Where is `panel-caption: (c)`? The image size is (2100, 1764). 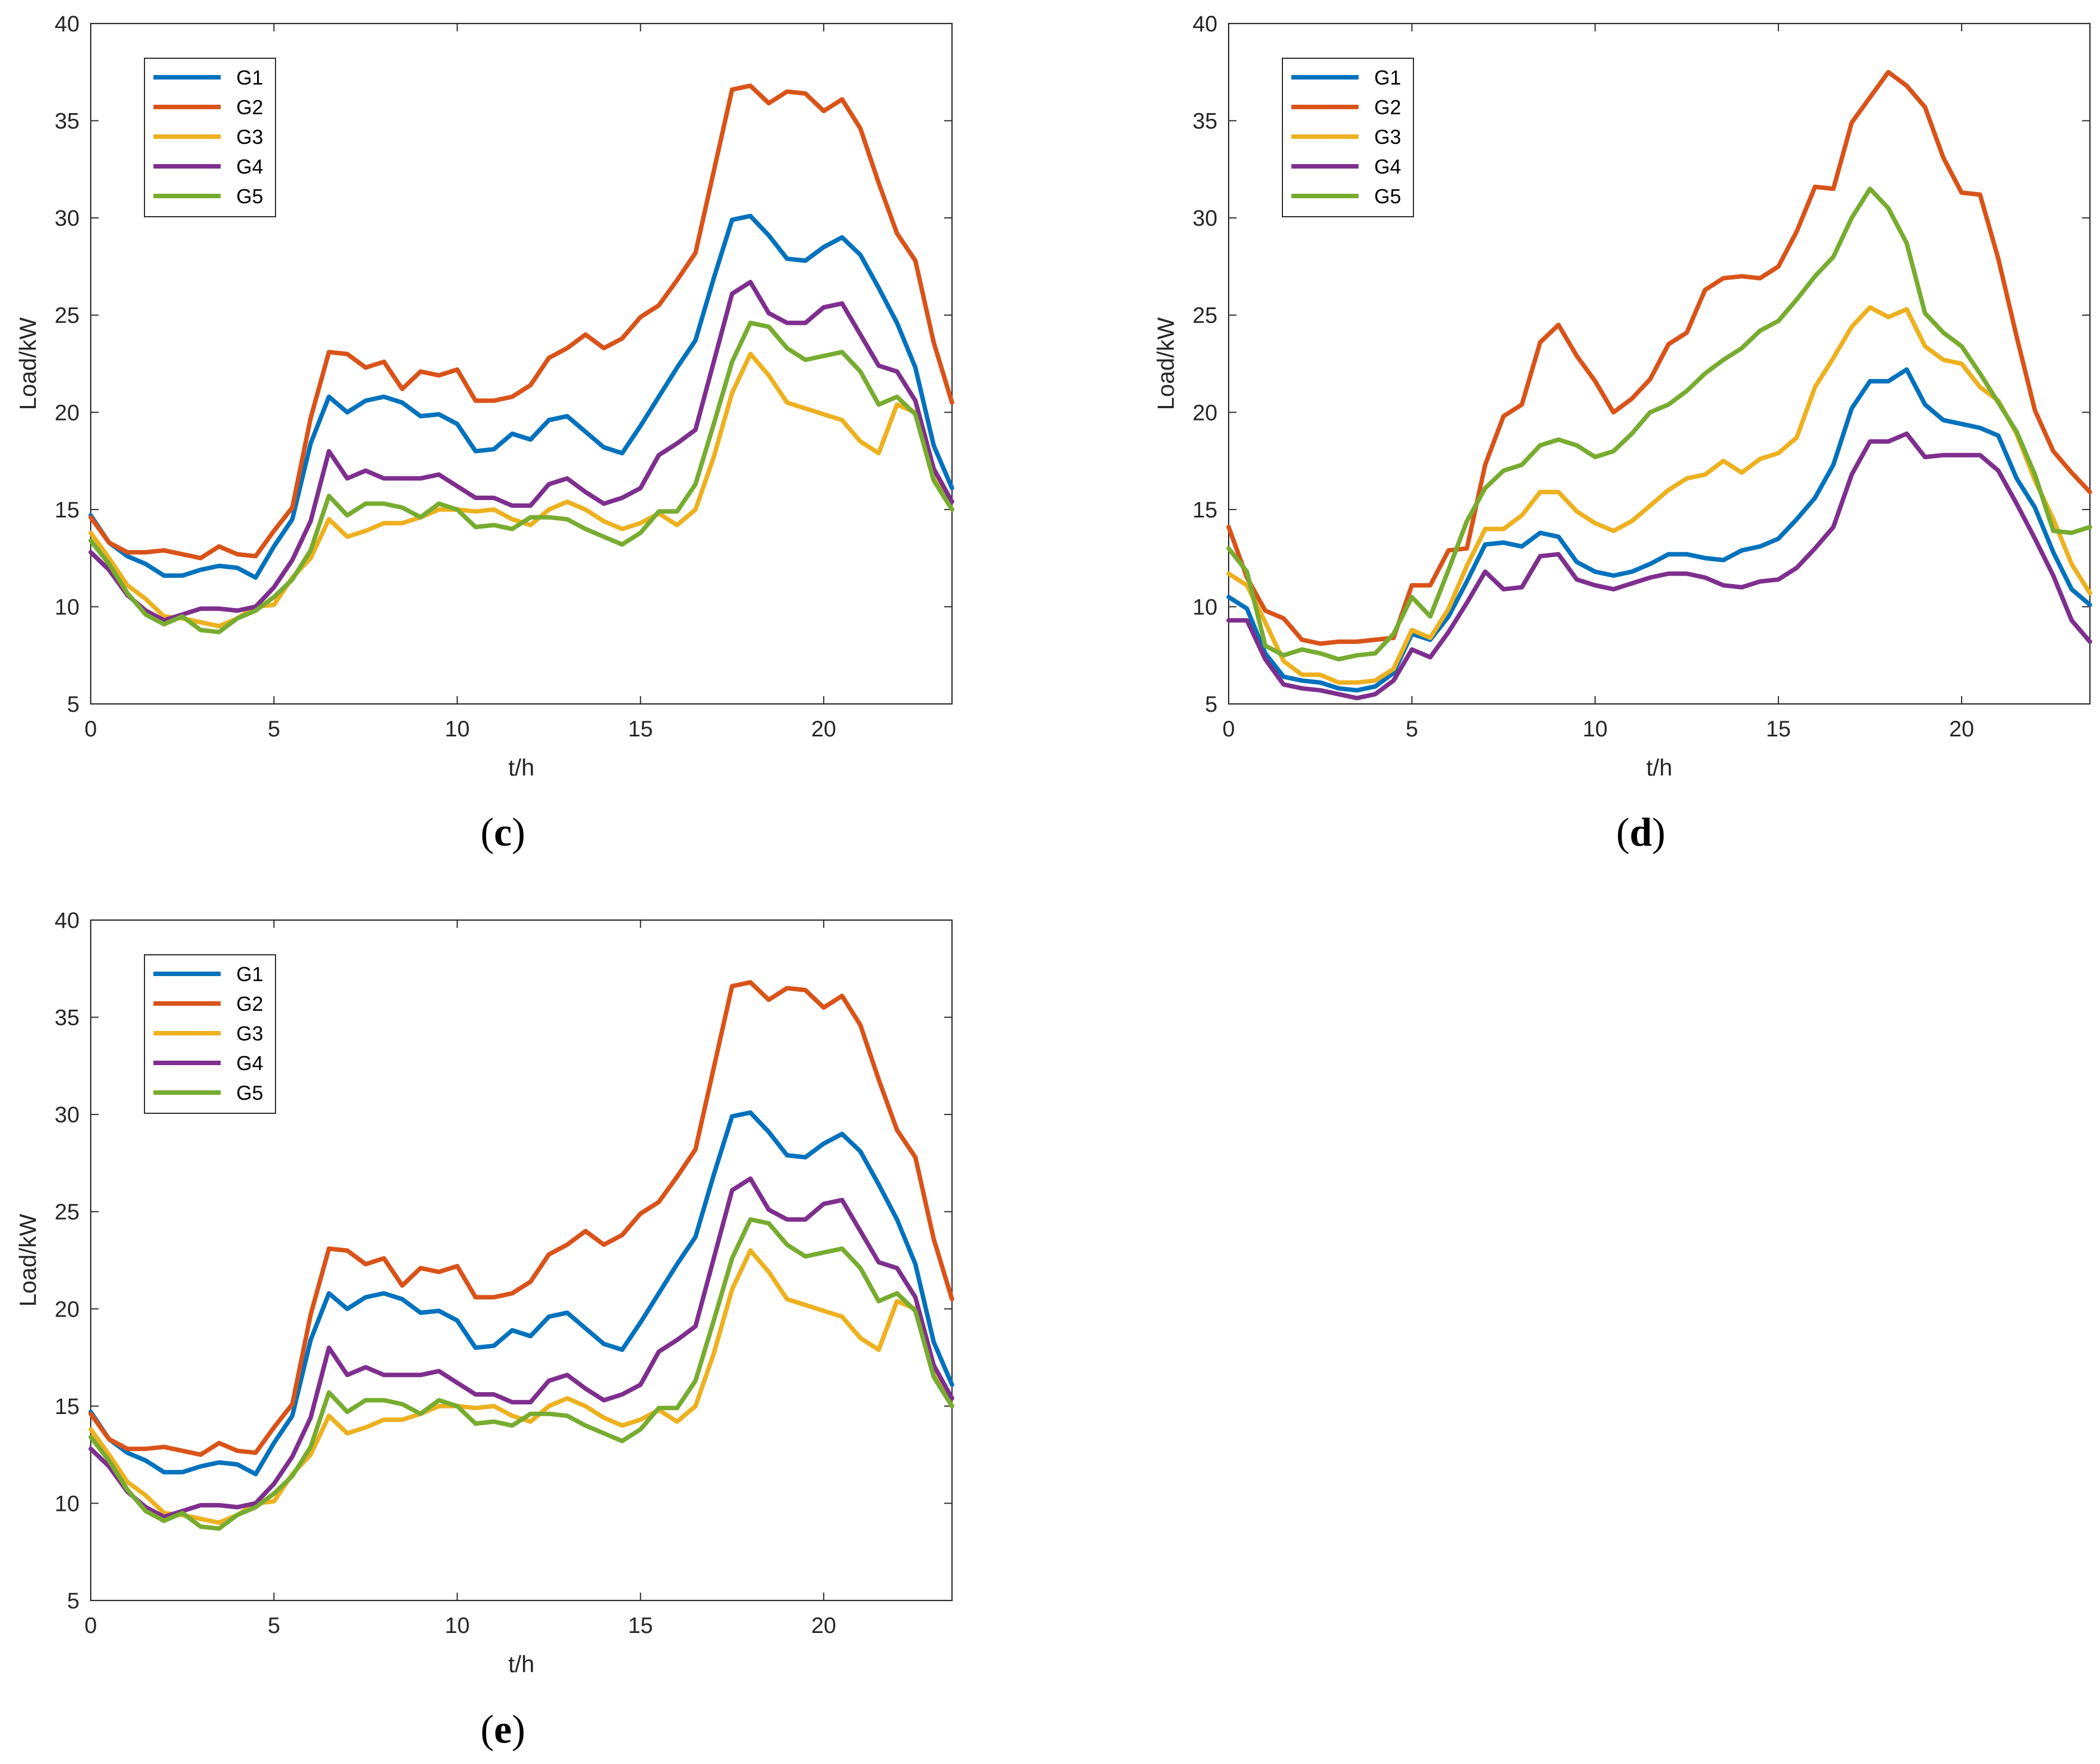
panel-caption: (c) is located at coordinates (503, 833).